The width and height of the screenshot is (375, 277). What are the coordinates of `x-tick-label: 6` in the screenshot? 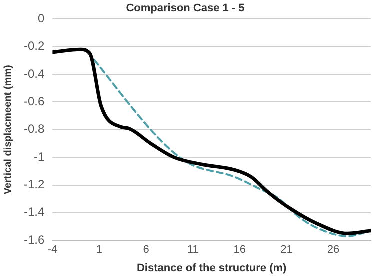 It's located at (146, 250).